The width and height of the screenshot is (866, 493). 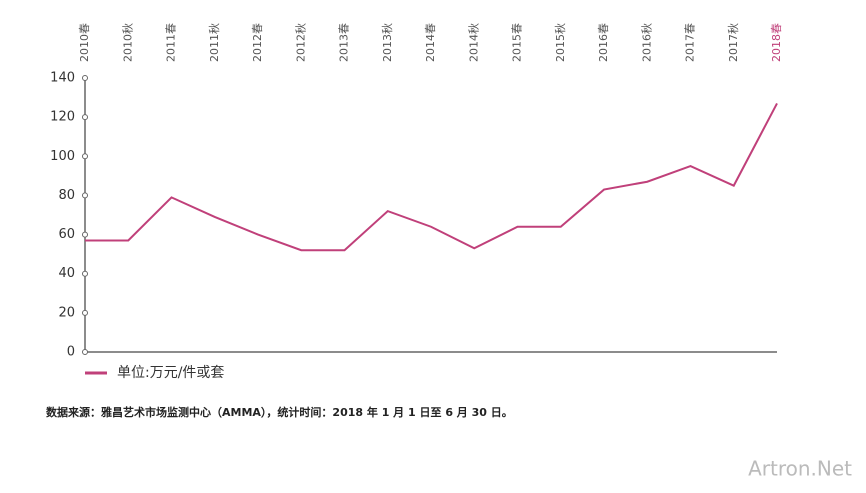 I want to click on y-tick-label: 80, so click(x=66, y=195).